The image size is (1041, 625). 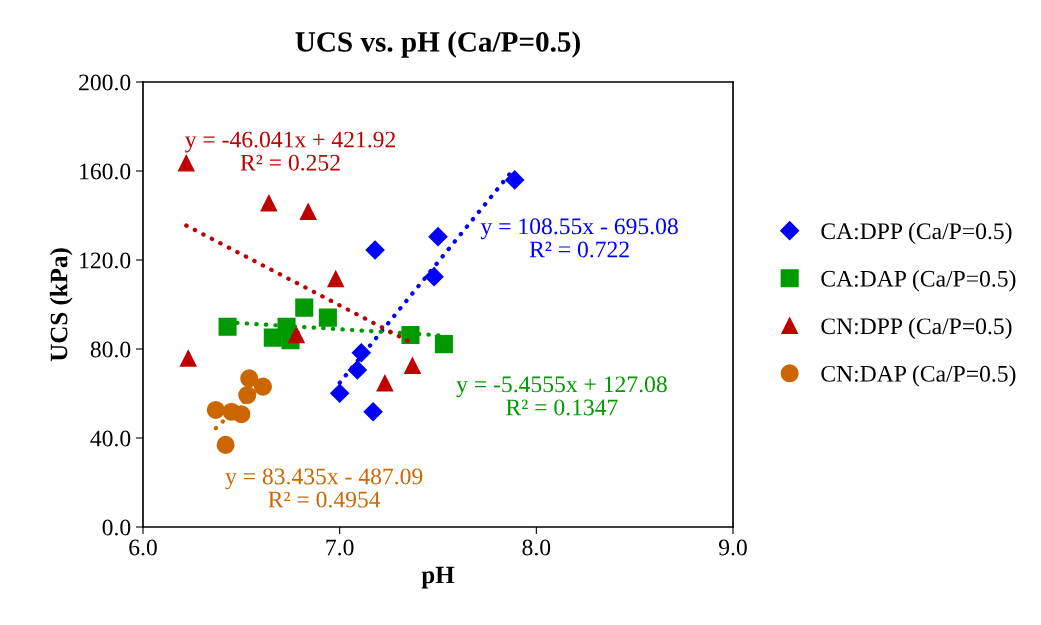 I want to click on legend-label: CN:DPP (Ca/P=0.5), so click(x=916, y=328).